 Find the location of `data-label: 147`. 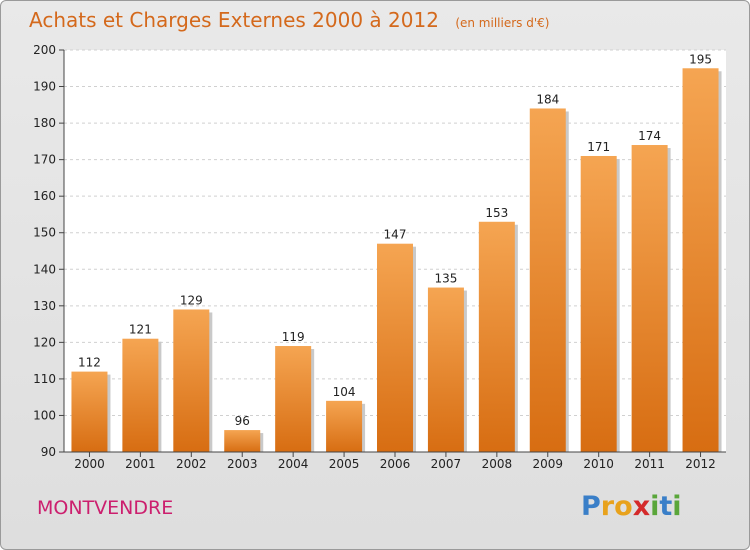

data-label: 147 is located at coordinates (395, 235).